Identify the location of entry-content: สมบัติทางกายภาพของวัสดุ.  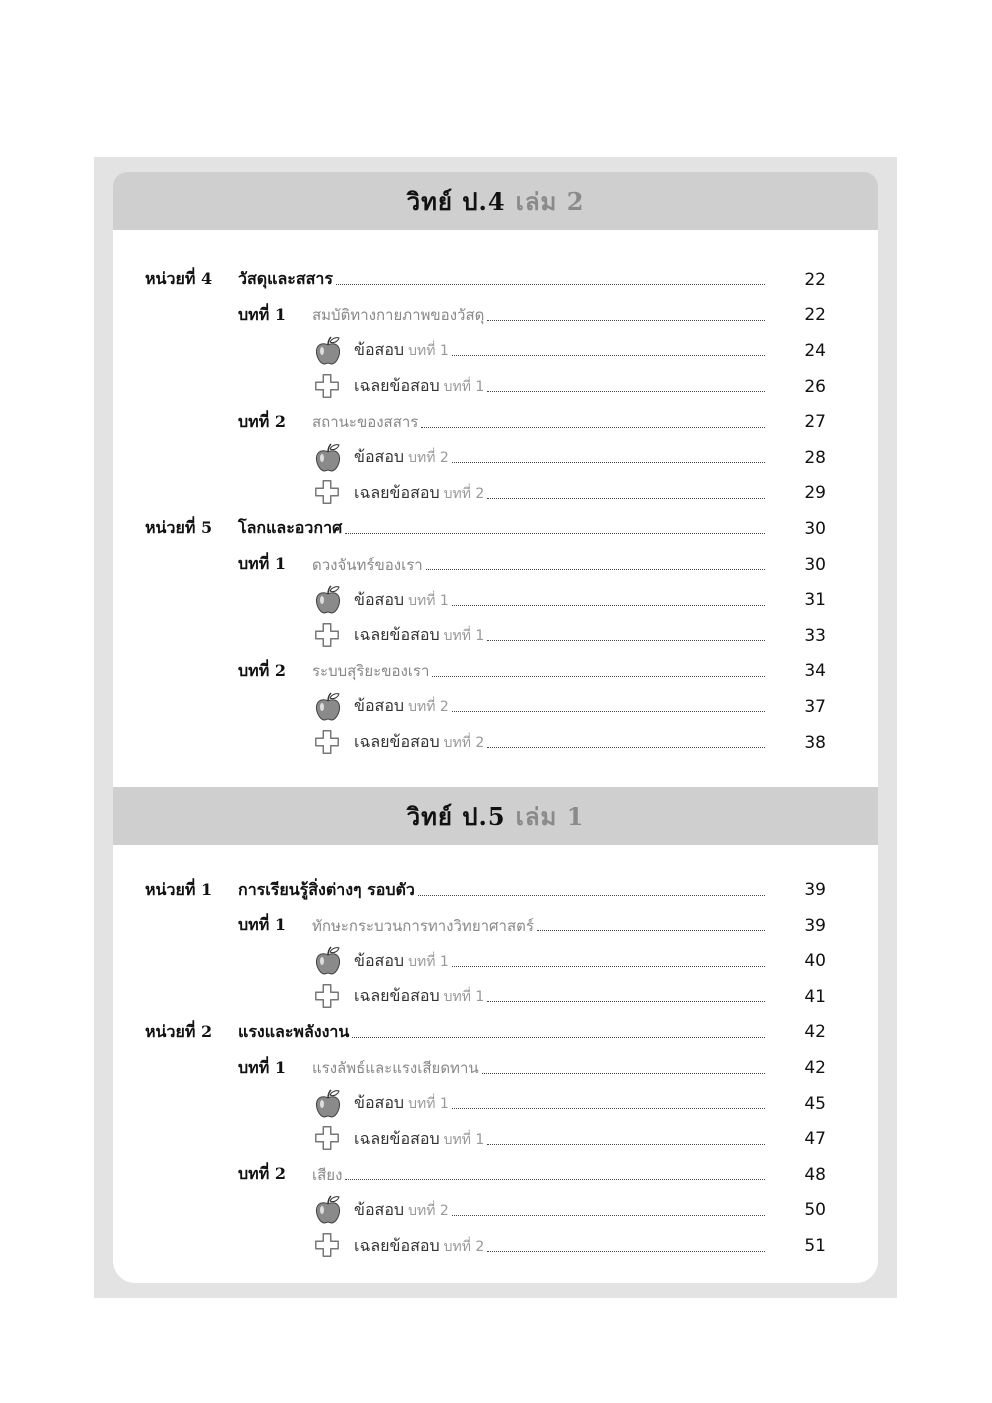
(538, 315).